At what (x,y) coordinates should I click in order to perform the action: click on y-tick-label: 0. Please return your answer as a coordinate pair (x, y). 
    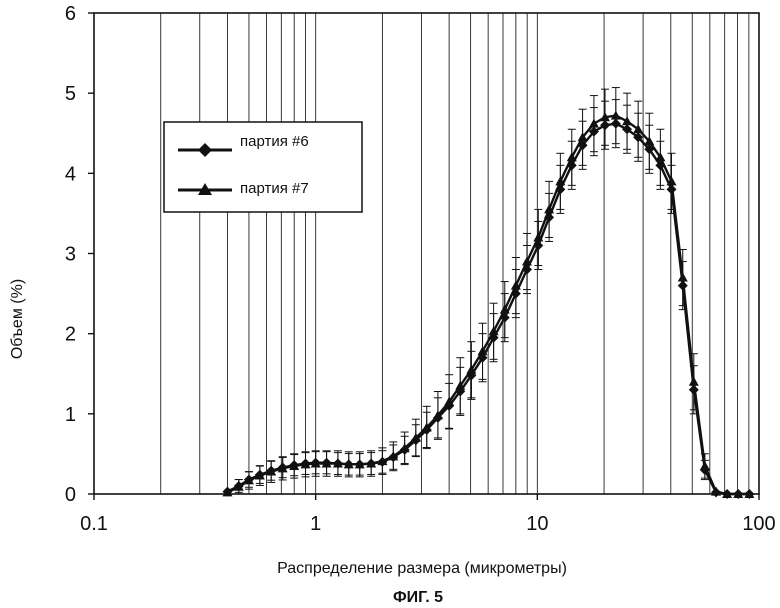
    Looking at the image, I should click on (70, 495).